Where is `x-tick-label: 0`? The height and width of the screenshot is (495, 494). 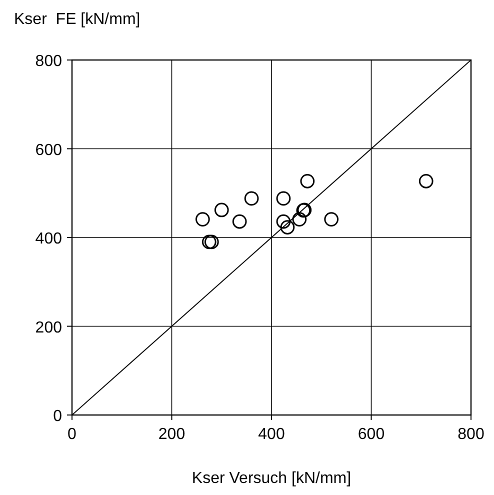 x-tick-label: 0 is located at coordinates (72, 434).